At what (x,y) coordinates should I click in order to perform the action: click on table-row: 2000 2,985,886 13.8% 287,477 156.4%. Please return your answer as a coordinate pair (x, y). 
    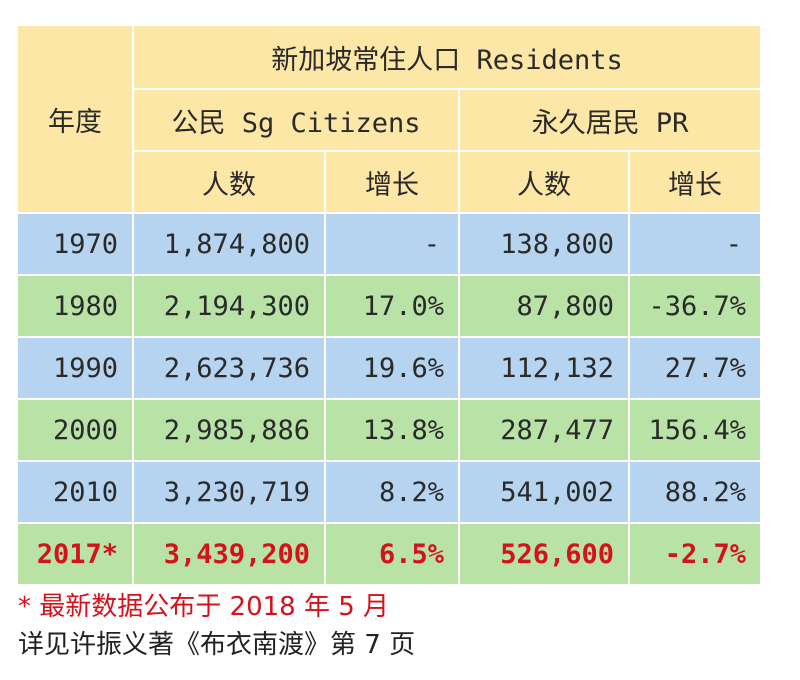
    Looking at the image, I should click on (389, 430).